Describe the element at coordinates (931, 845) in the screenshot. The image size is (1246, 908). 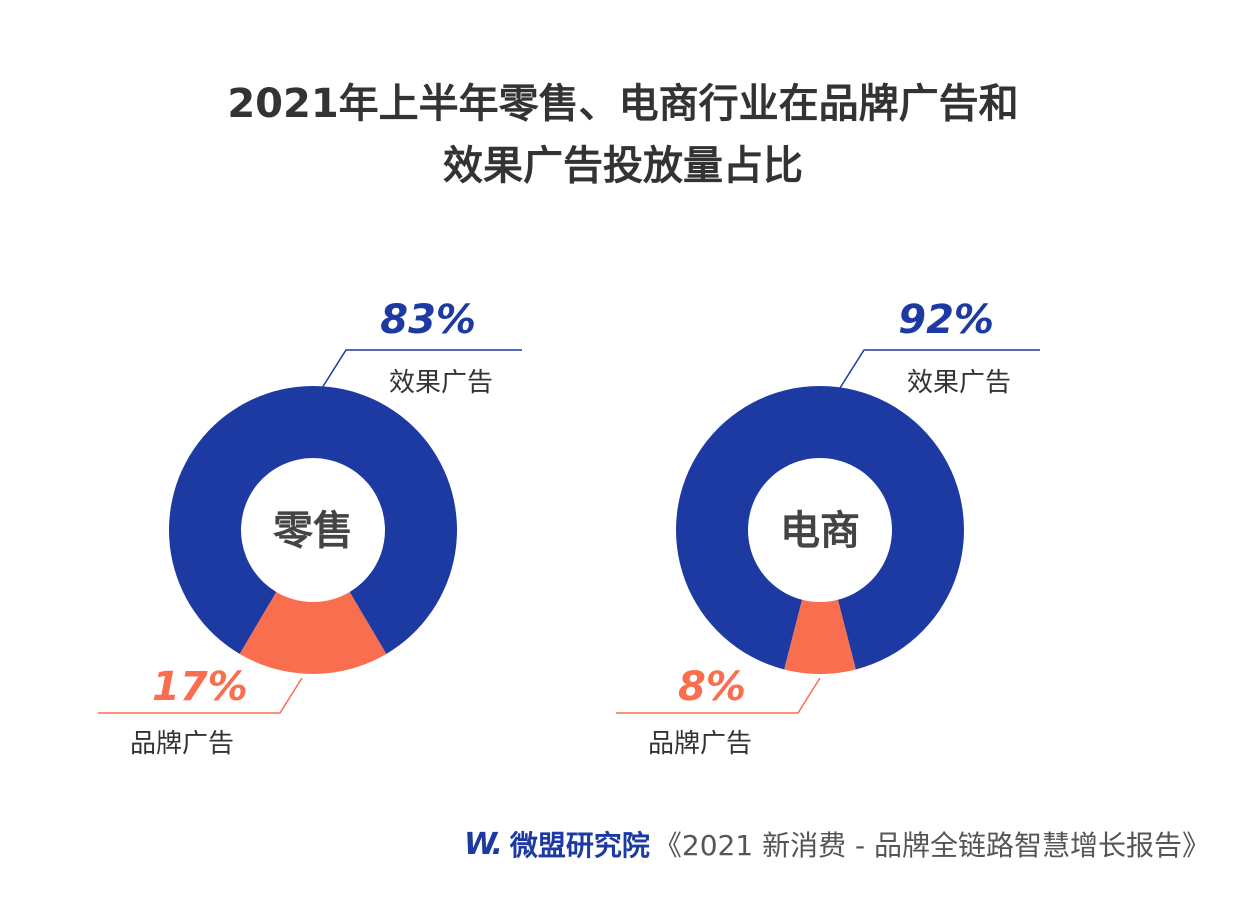
I see `report-source: 《2021 新消费 - 品牌全链路智慧增长报告》` at that location.